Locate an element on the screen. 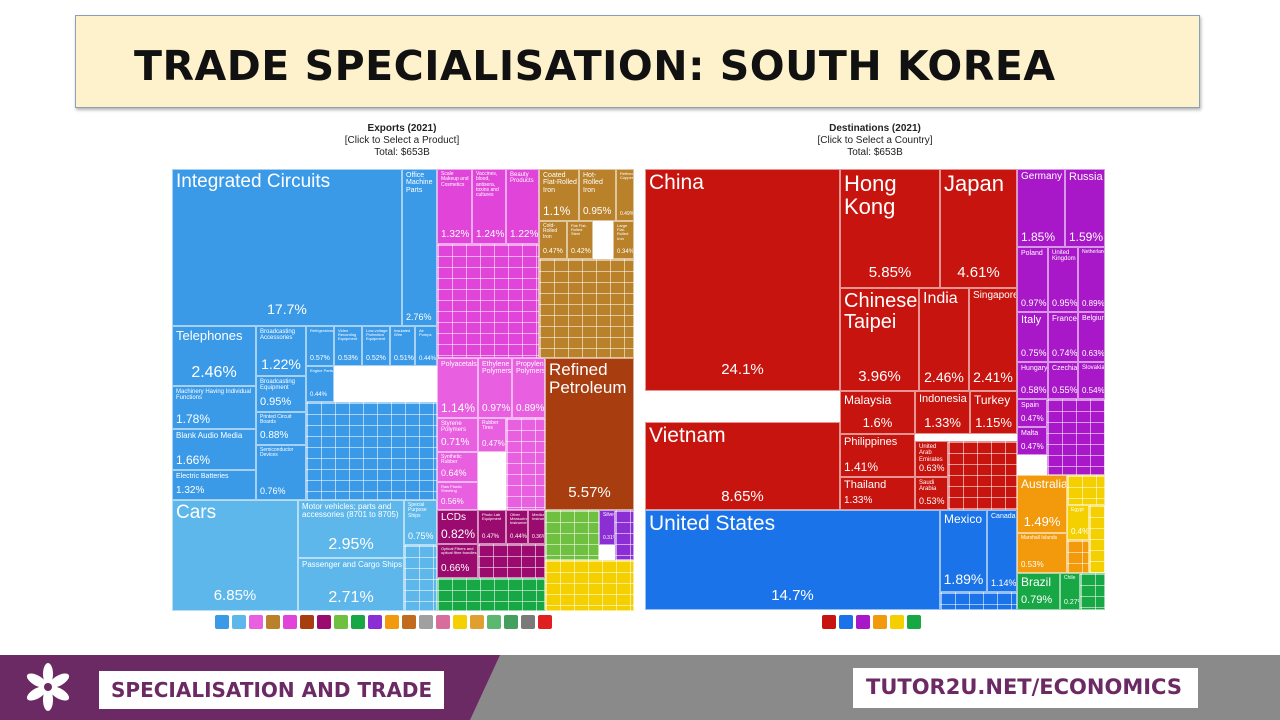 This screenshot has height=720, width=1280. treemap-tile-netherlands: Netherlands 0.89% is located at coordinates (1091, 279).